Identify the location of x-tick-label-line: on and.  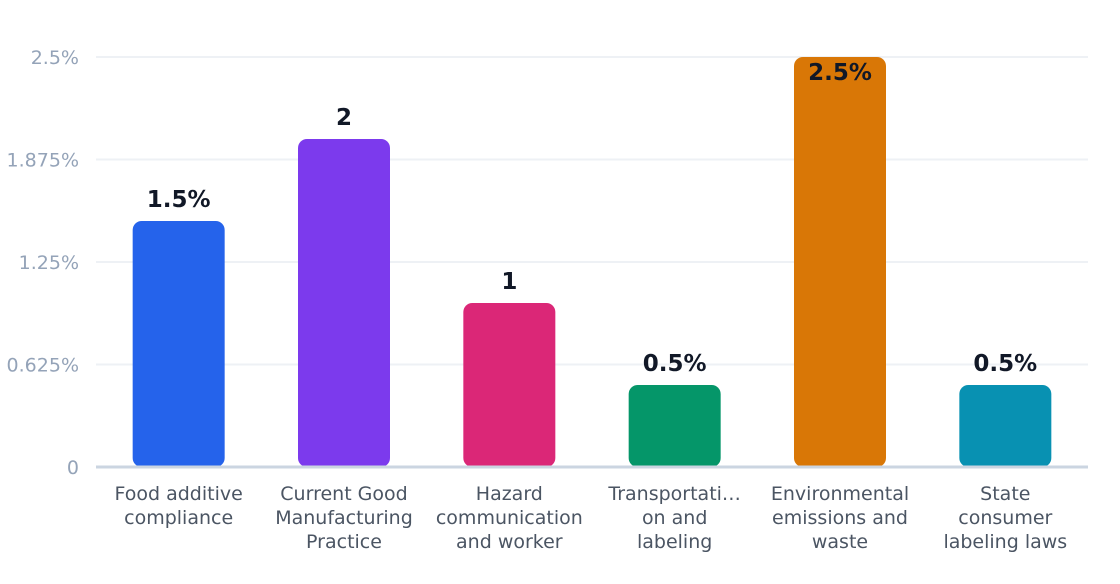
(674, 518).